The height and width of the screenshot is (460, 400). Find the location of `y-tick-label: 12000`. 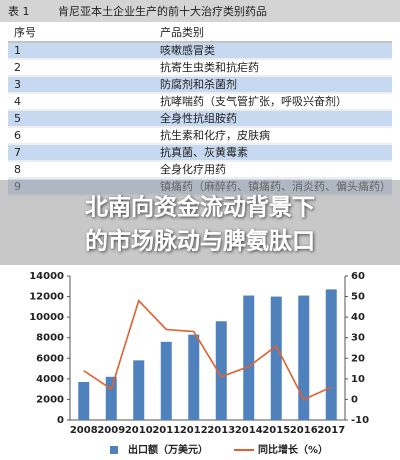

y-tick-label: 12000 is located at coordinates (46, 297).